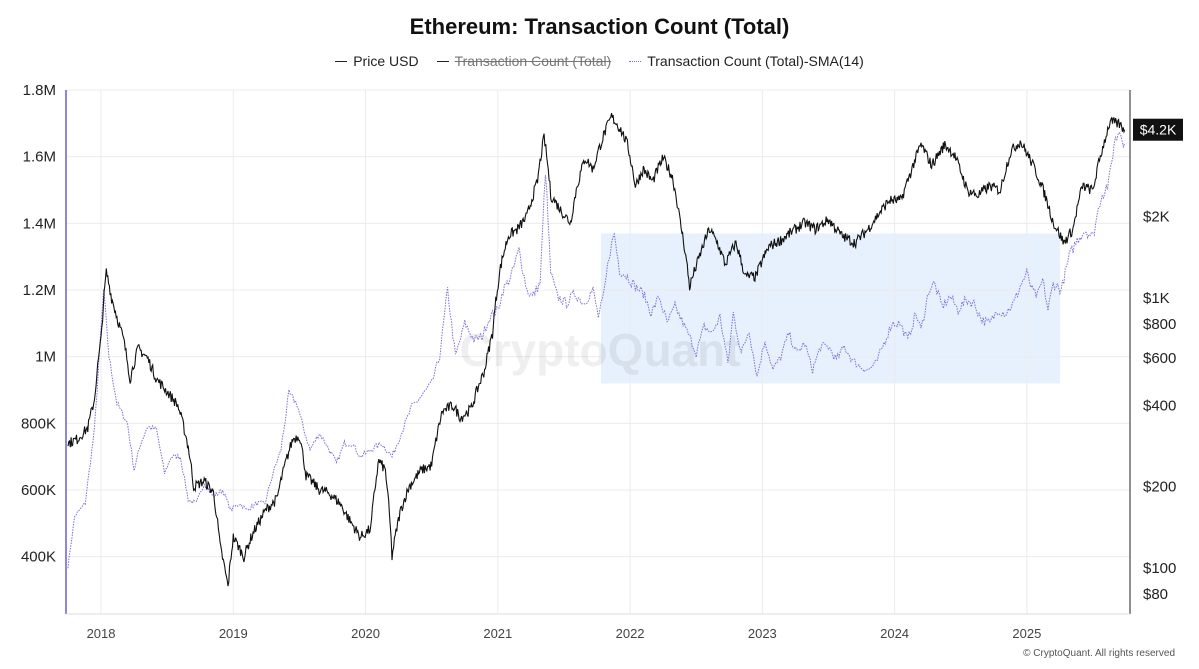  What do you see at coordinates (45, 357) in the screenshot?
I see `y-left-tick-label: 1M` at bounding box center [45, 357].